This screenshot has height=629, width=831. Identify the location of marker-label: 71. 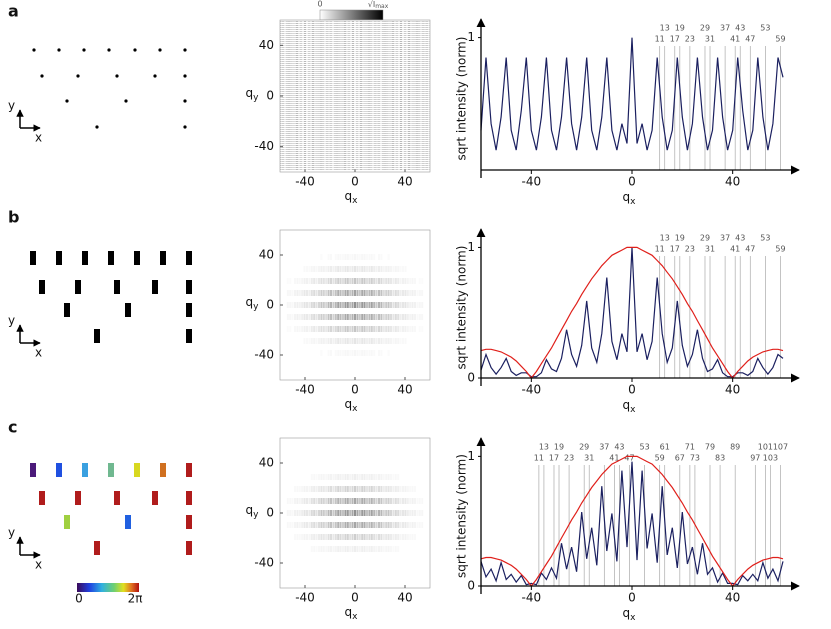
(690, 447).